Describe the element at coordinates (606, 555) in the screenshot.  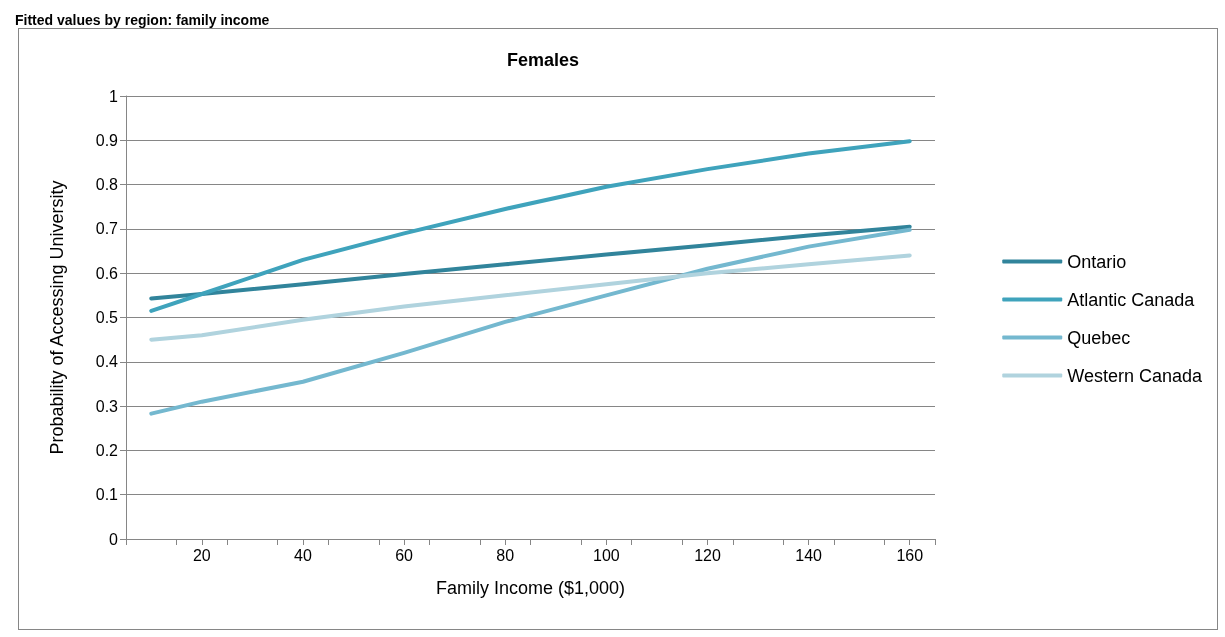
I see `x-tick-label: 100` at that location.